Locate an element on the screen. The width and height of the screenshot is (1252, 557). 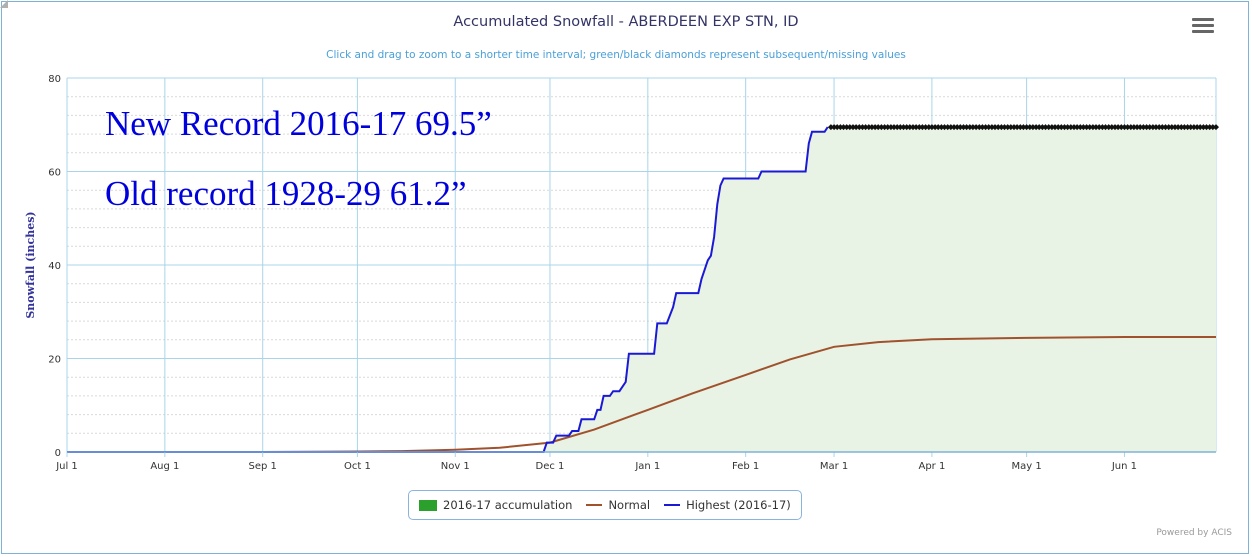
x-tick-label: Aug 1 is located at coordinates (164, 466).